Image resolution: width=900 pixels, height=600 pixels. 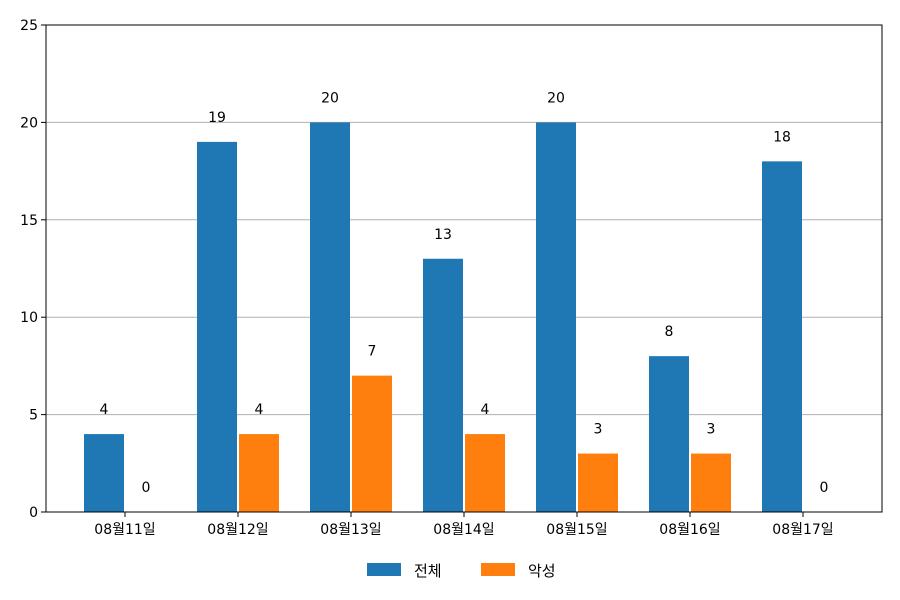 I want to click on data-label: 8, so click(x=669, y=332).